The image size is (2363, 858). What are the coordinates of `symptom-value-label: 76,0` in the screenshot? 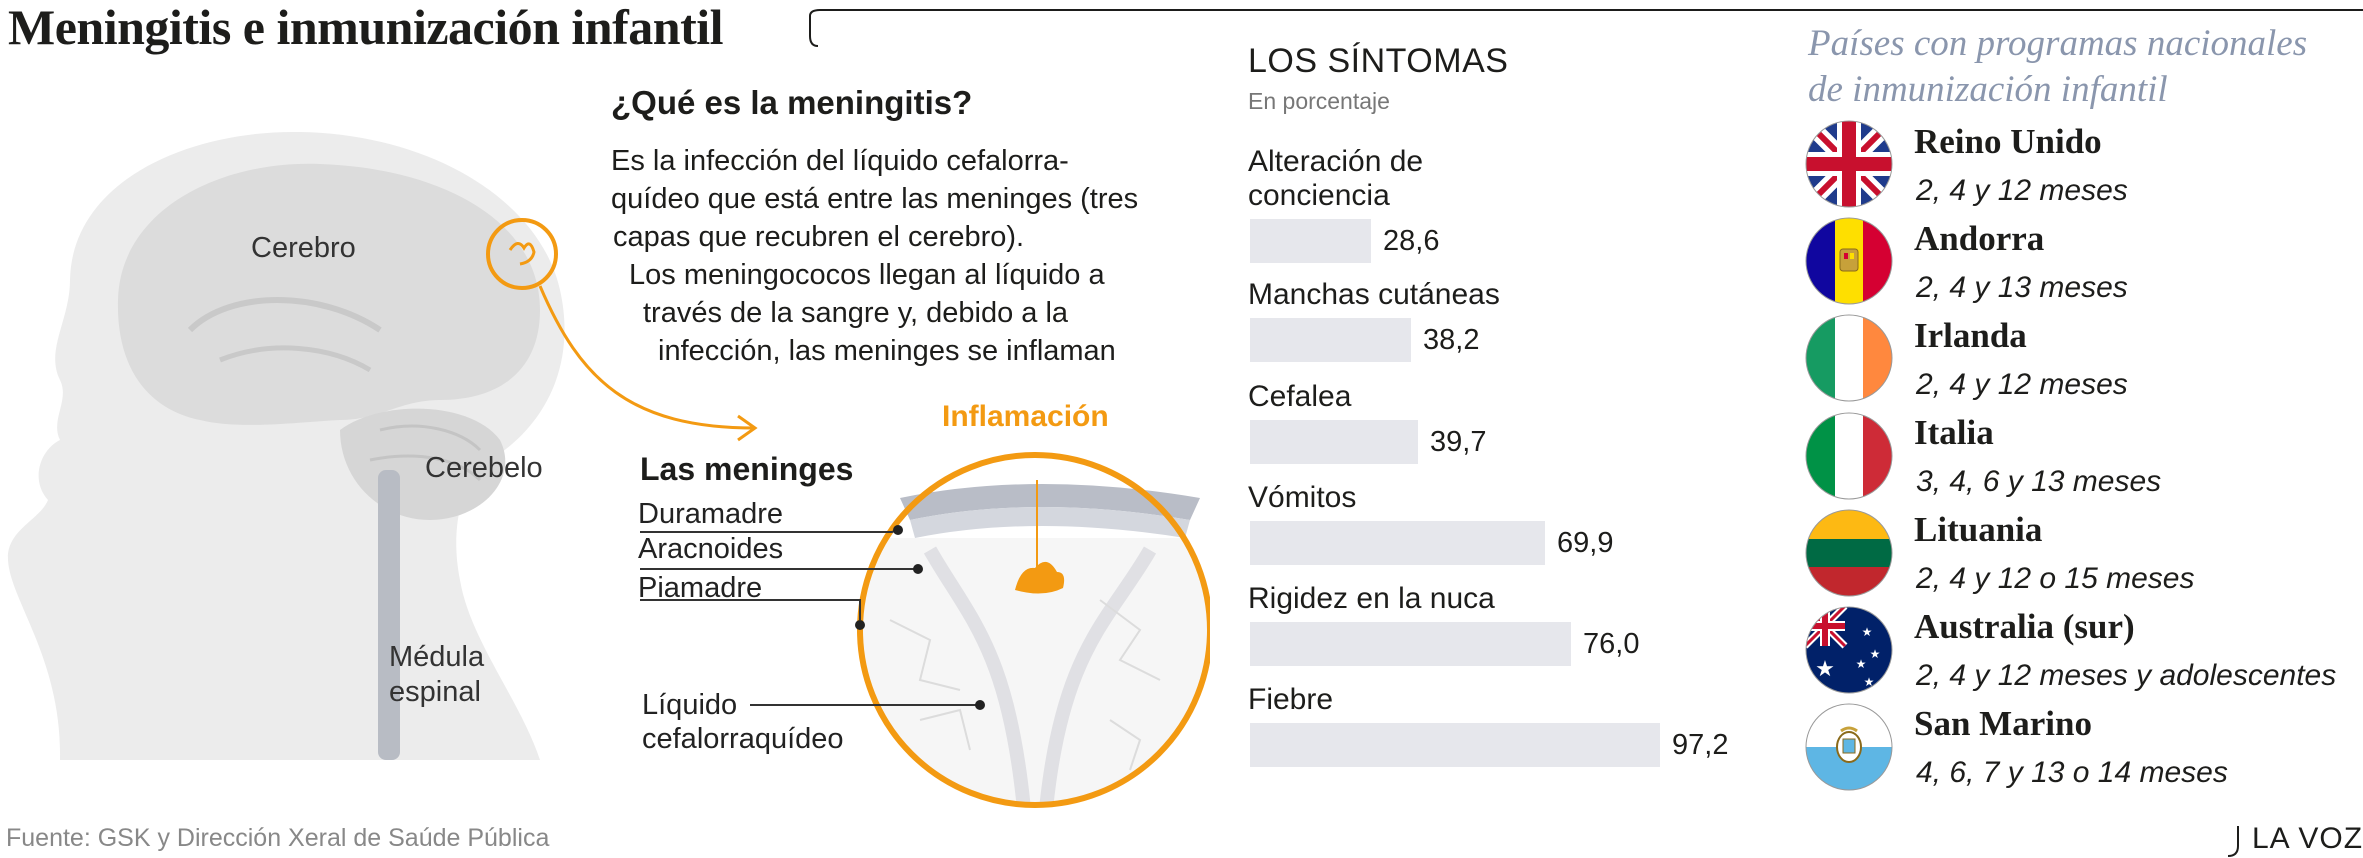 It's located at (1611, 644).